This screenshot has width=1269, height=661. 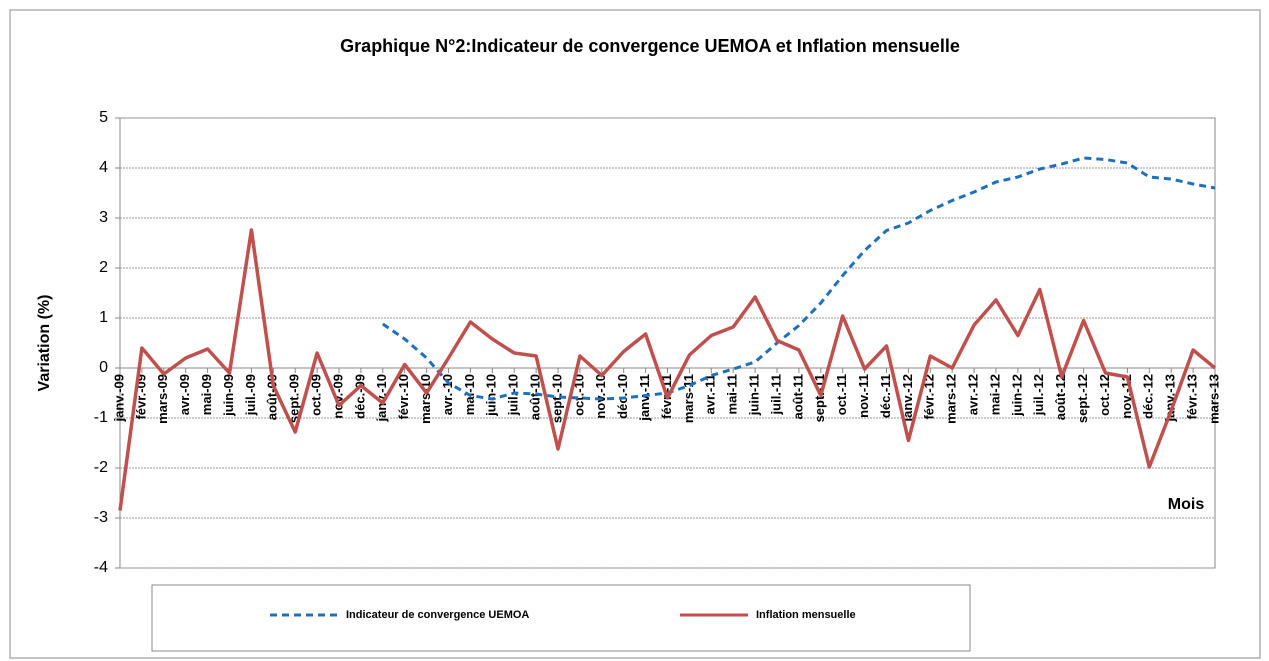 What do you see at coordinates (272, 397) in the screenshot?
I see `x-tick-label: août-09` at bounding box center [272, 397].